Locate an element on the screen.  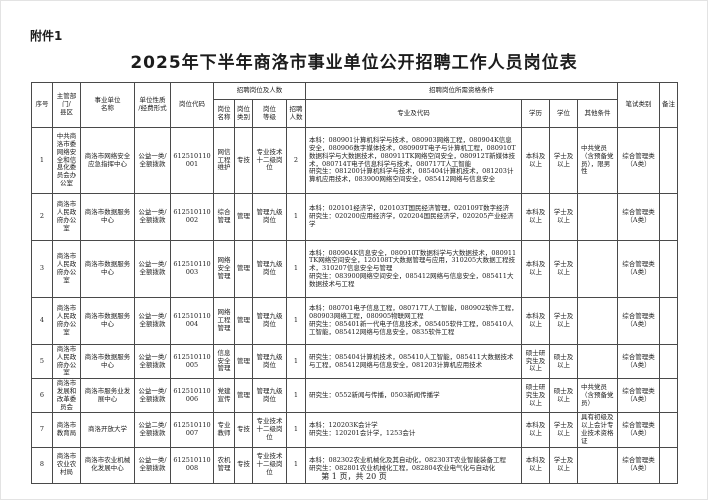
cell-no: 7 is located at coordinates (42, 430).